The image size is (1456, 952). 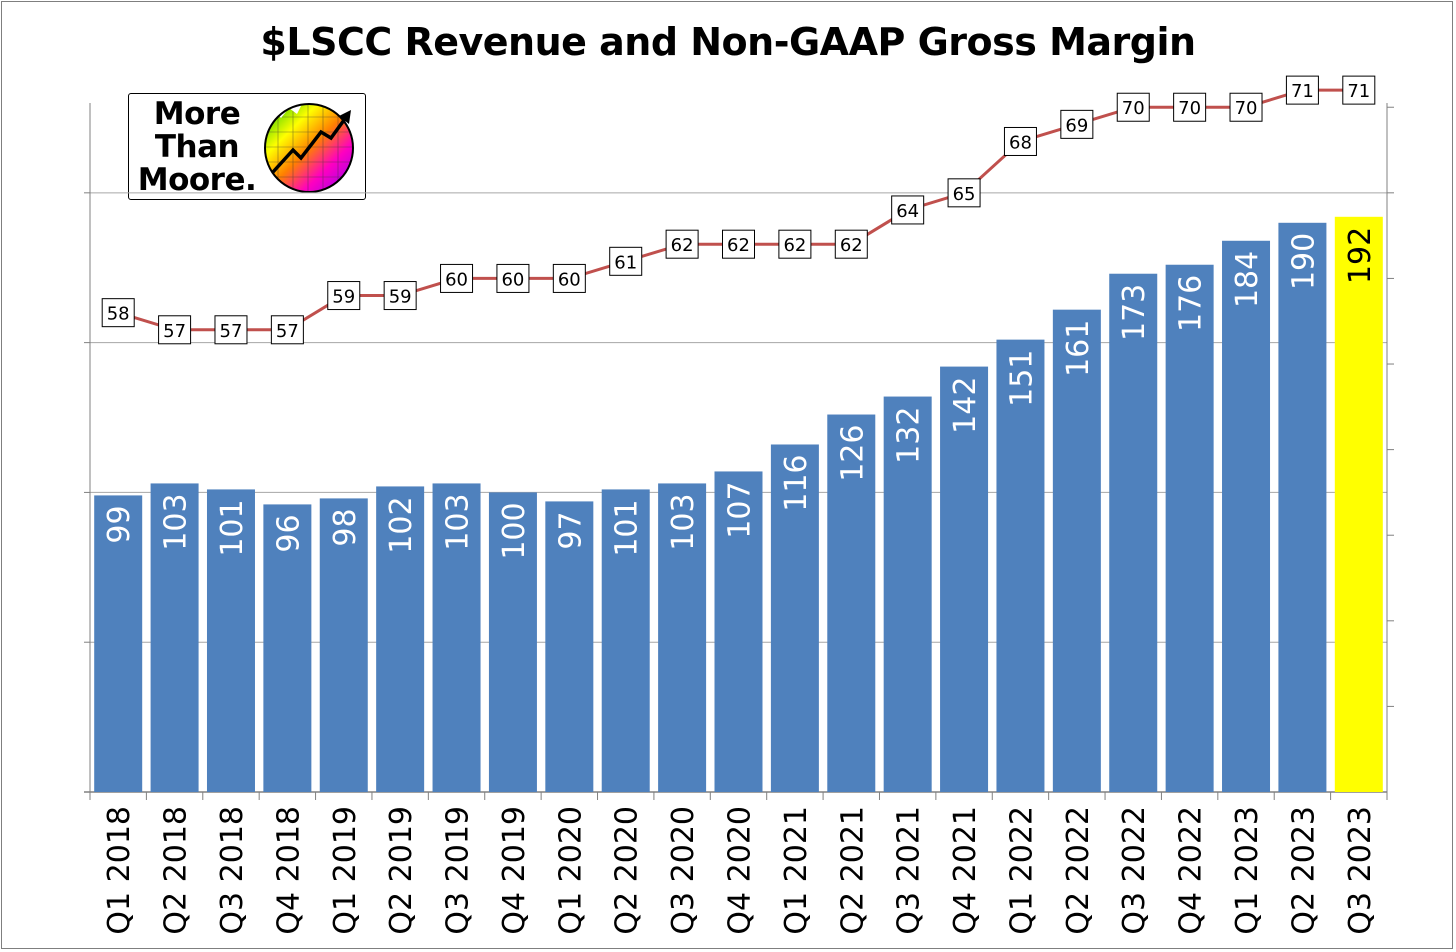 What do you see at coordinates (514, 530) in the screenshot?
I see `bar-data-label: 100` at bounding box center [514, 530].